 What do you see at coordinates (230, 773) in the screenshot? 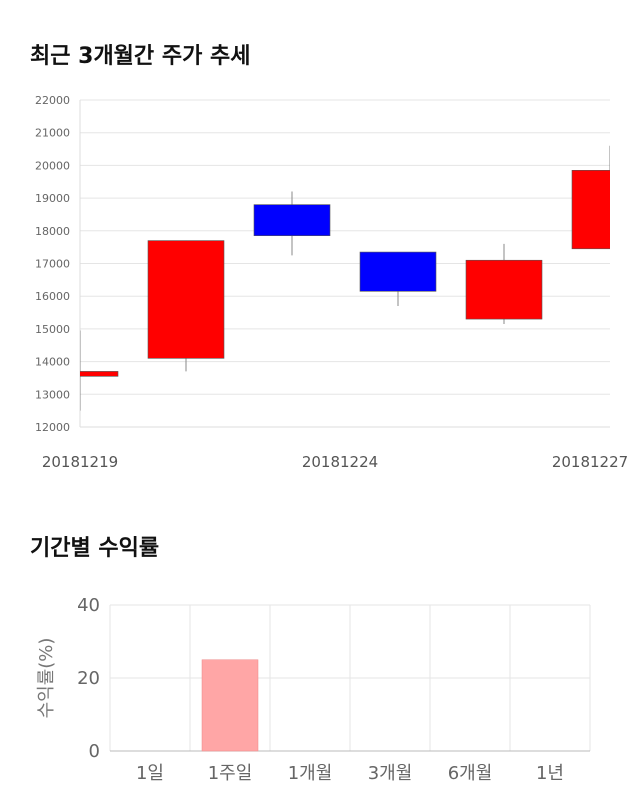
I see `x-tick-label: 1주일` at bounding box center [230, 773].